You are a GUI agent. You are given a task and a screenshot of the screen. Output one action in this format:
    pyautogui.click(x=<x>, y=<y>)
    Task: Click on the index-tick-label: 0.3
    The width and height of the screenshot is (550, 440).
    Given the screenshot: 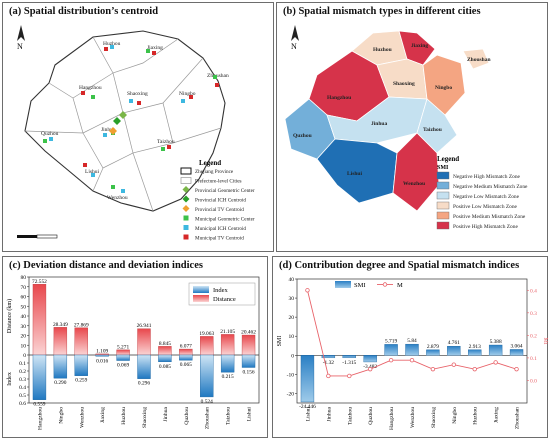 What is the action you would take?
    pyautogui.click(x=22, y=380)
    